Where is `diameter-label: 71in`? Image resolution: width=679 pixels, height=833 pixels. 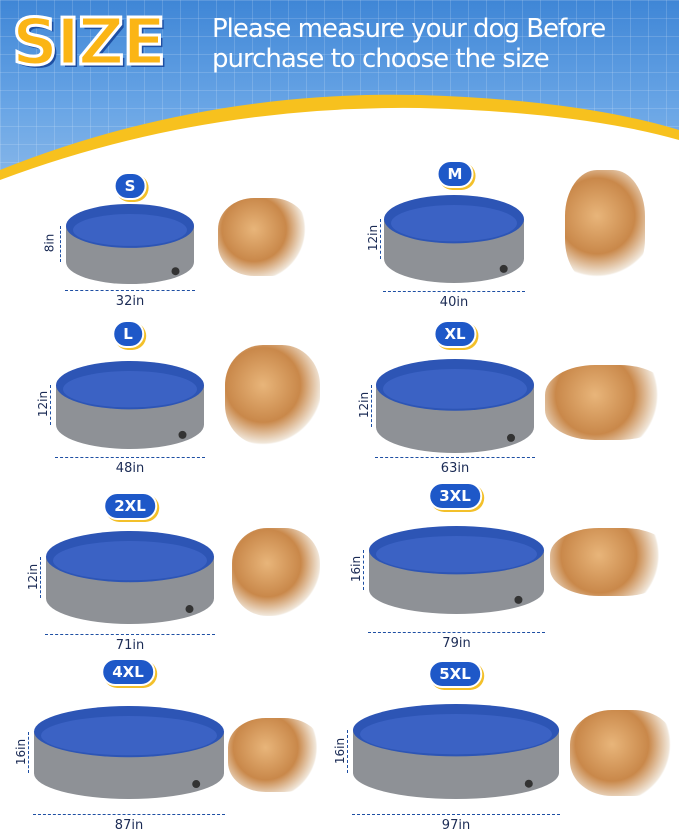 diameter-label: 71in is located at coordinates (130, 645).